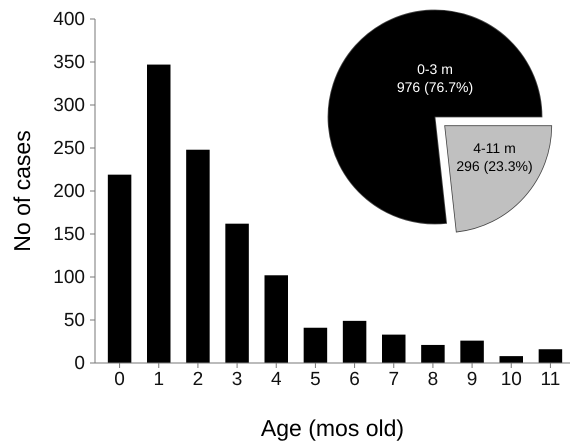  I want to click on slice-label: 4-11 m, so click(494, 148).